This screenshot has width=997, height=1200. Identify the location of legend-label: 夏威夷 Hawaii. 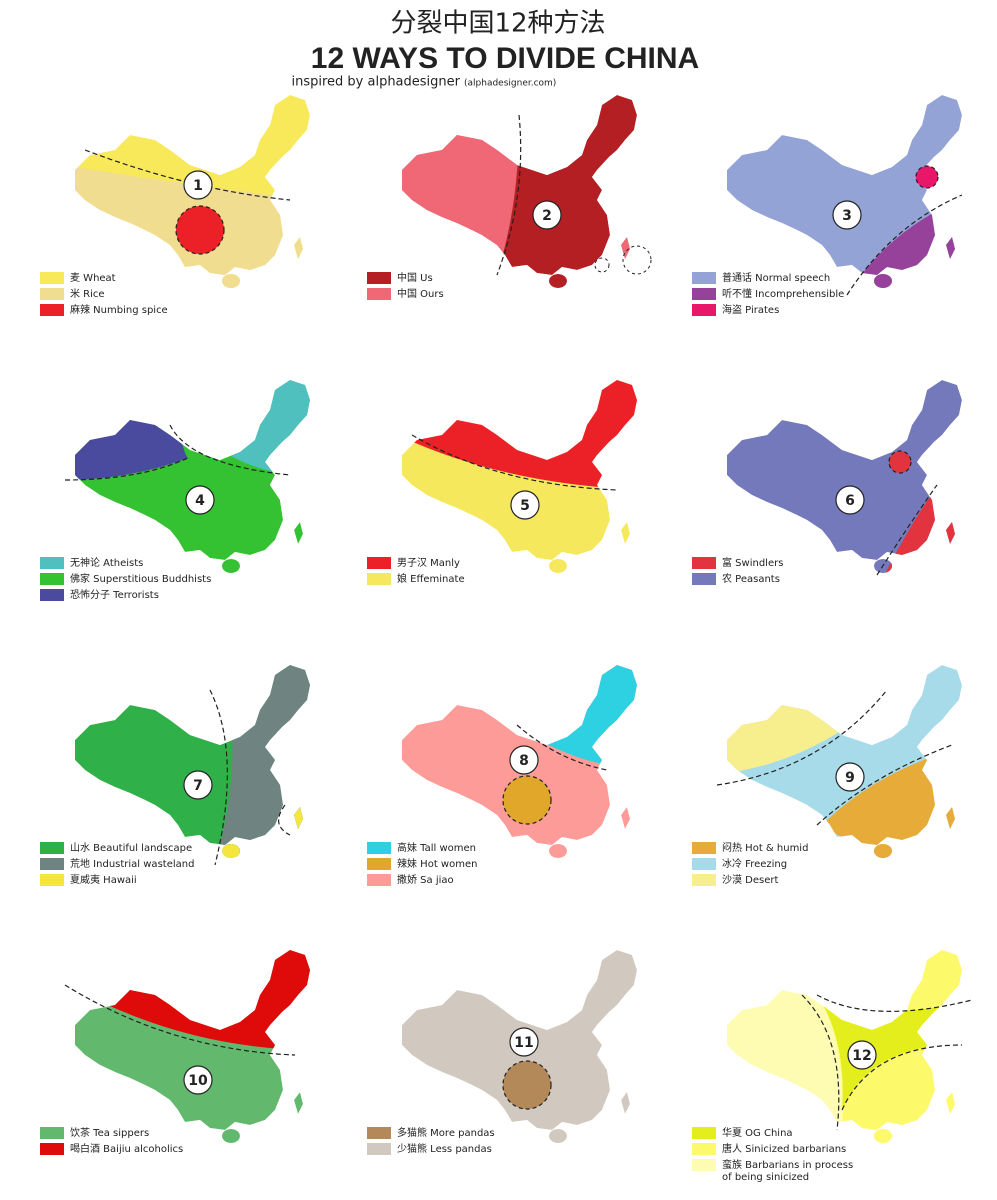
(103, 879).